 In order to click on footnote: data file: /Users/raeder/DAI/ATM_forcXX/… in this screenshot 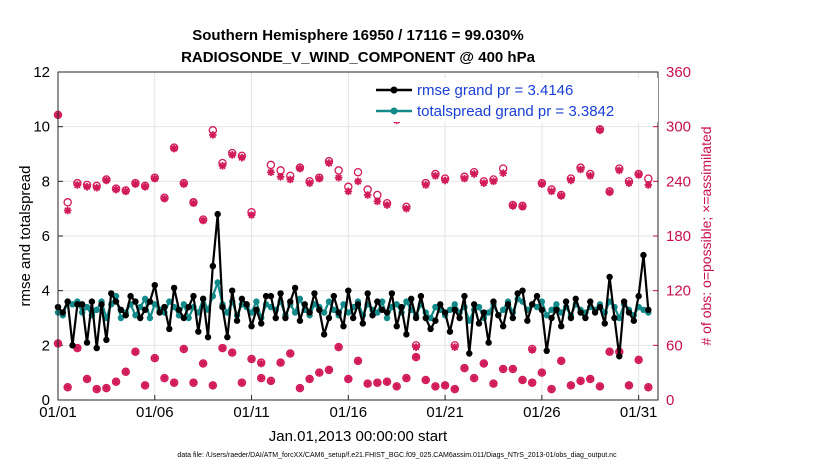, I will do `click(397, 455)`.